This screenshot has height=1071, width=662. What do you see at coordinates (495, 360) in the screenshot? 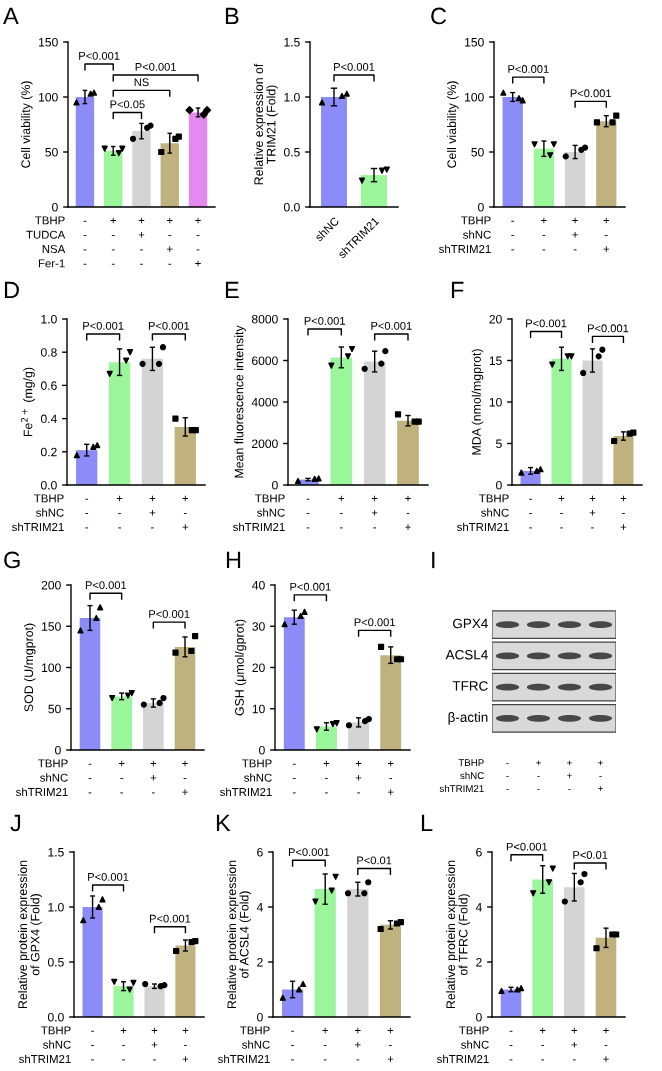
I see `y-tick-label: 15` at bounding box center [495, 360].